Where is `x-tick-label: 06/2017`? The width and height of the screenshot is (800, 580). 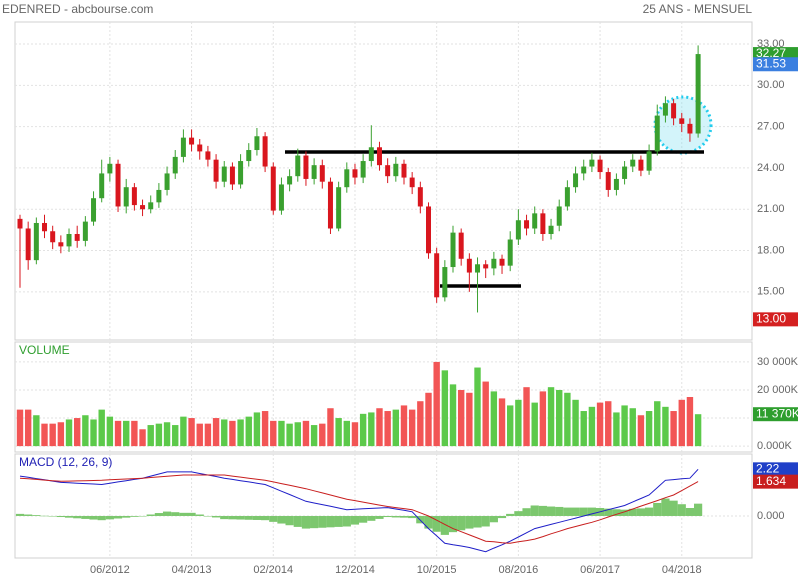
x-tick-label: 06/2017 is located at coordinates (600, 570).